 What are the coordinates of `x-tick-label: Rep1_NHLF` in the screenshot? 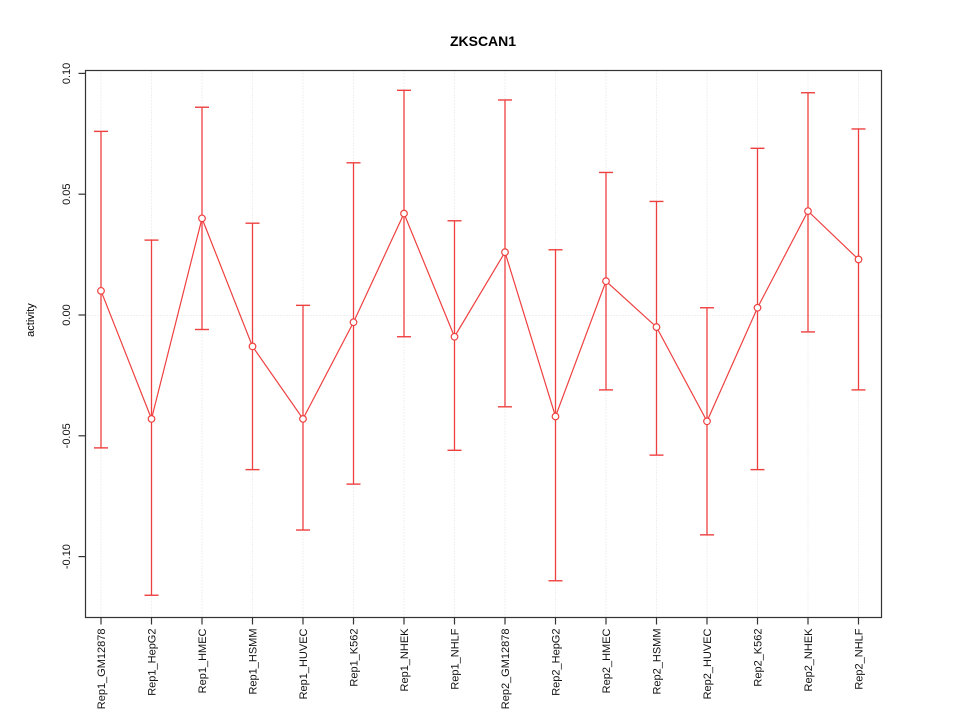 It's located at (456, 658).